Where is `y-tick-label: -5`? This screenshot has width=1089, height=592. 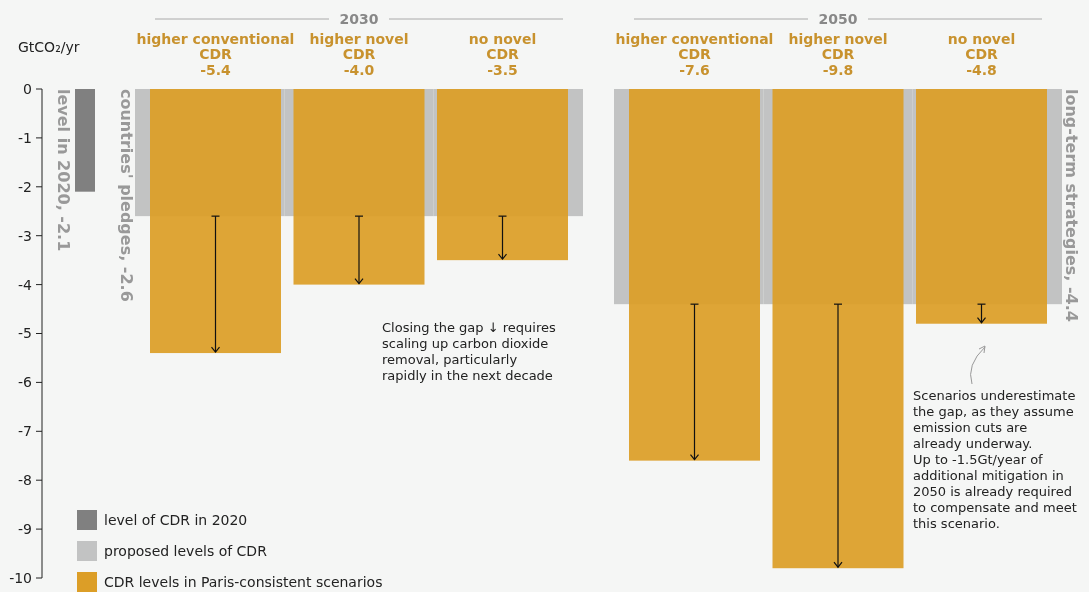 y-tick-label: -5 is located at coordinates (25, 333).